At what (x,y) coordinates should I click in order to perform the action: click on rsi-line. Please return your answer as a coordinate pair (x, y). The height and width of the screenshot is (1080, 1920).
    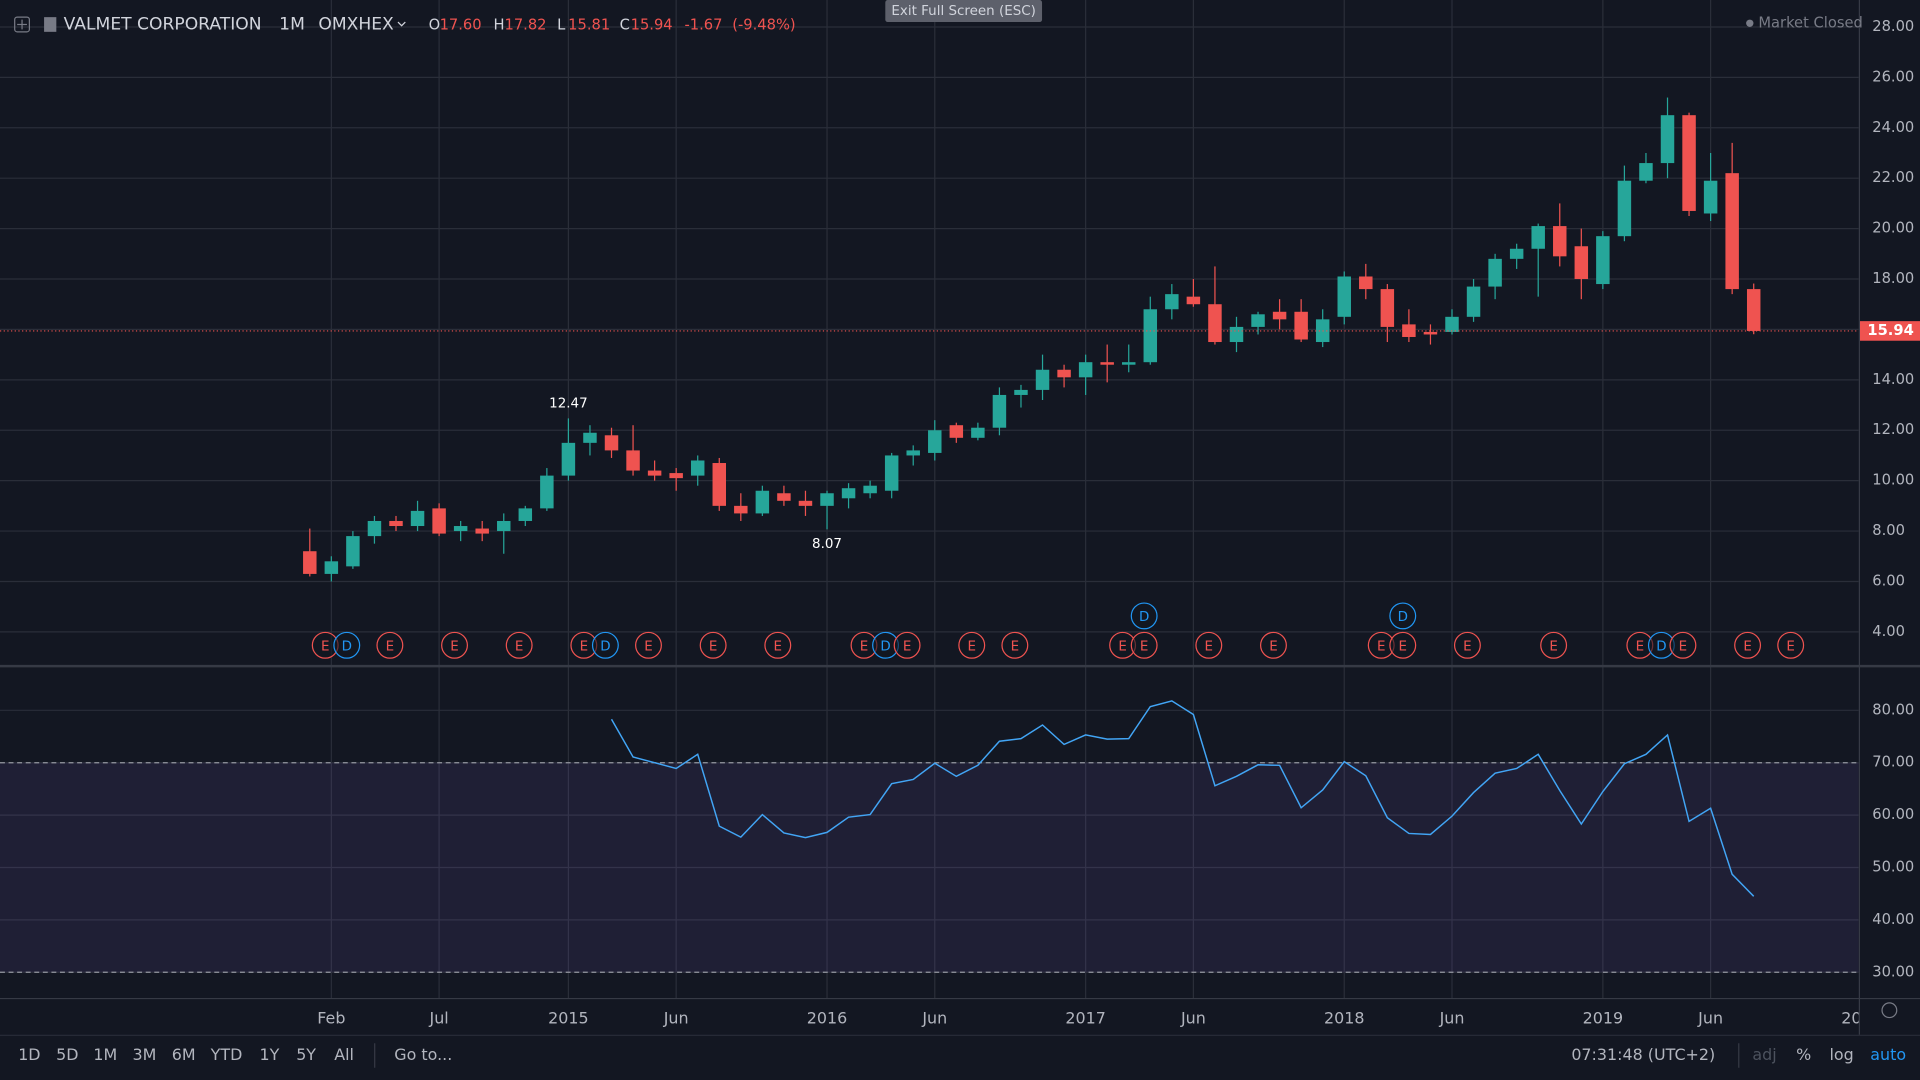
    Looking at the image, I should click on (1182, 798).